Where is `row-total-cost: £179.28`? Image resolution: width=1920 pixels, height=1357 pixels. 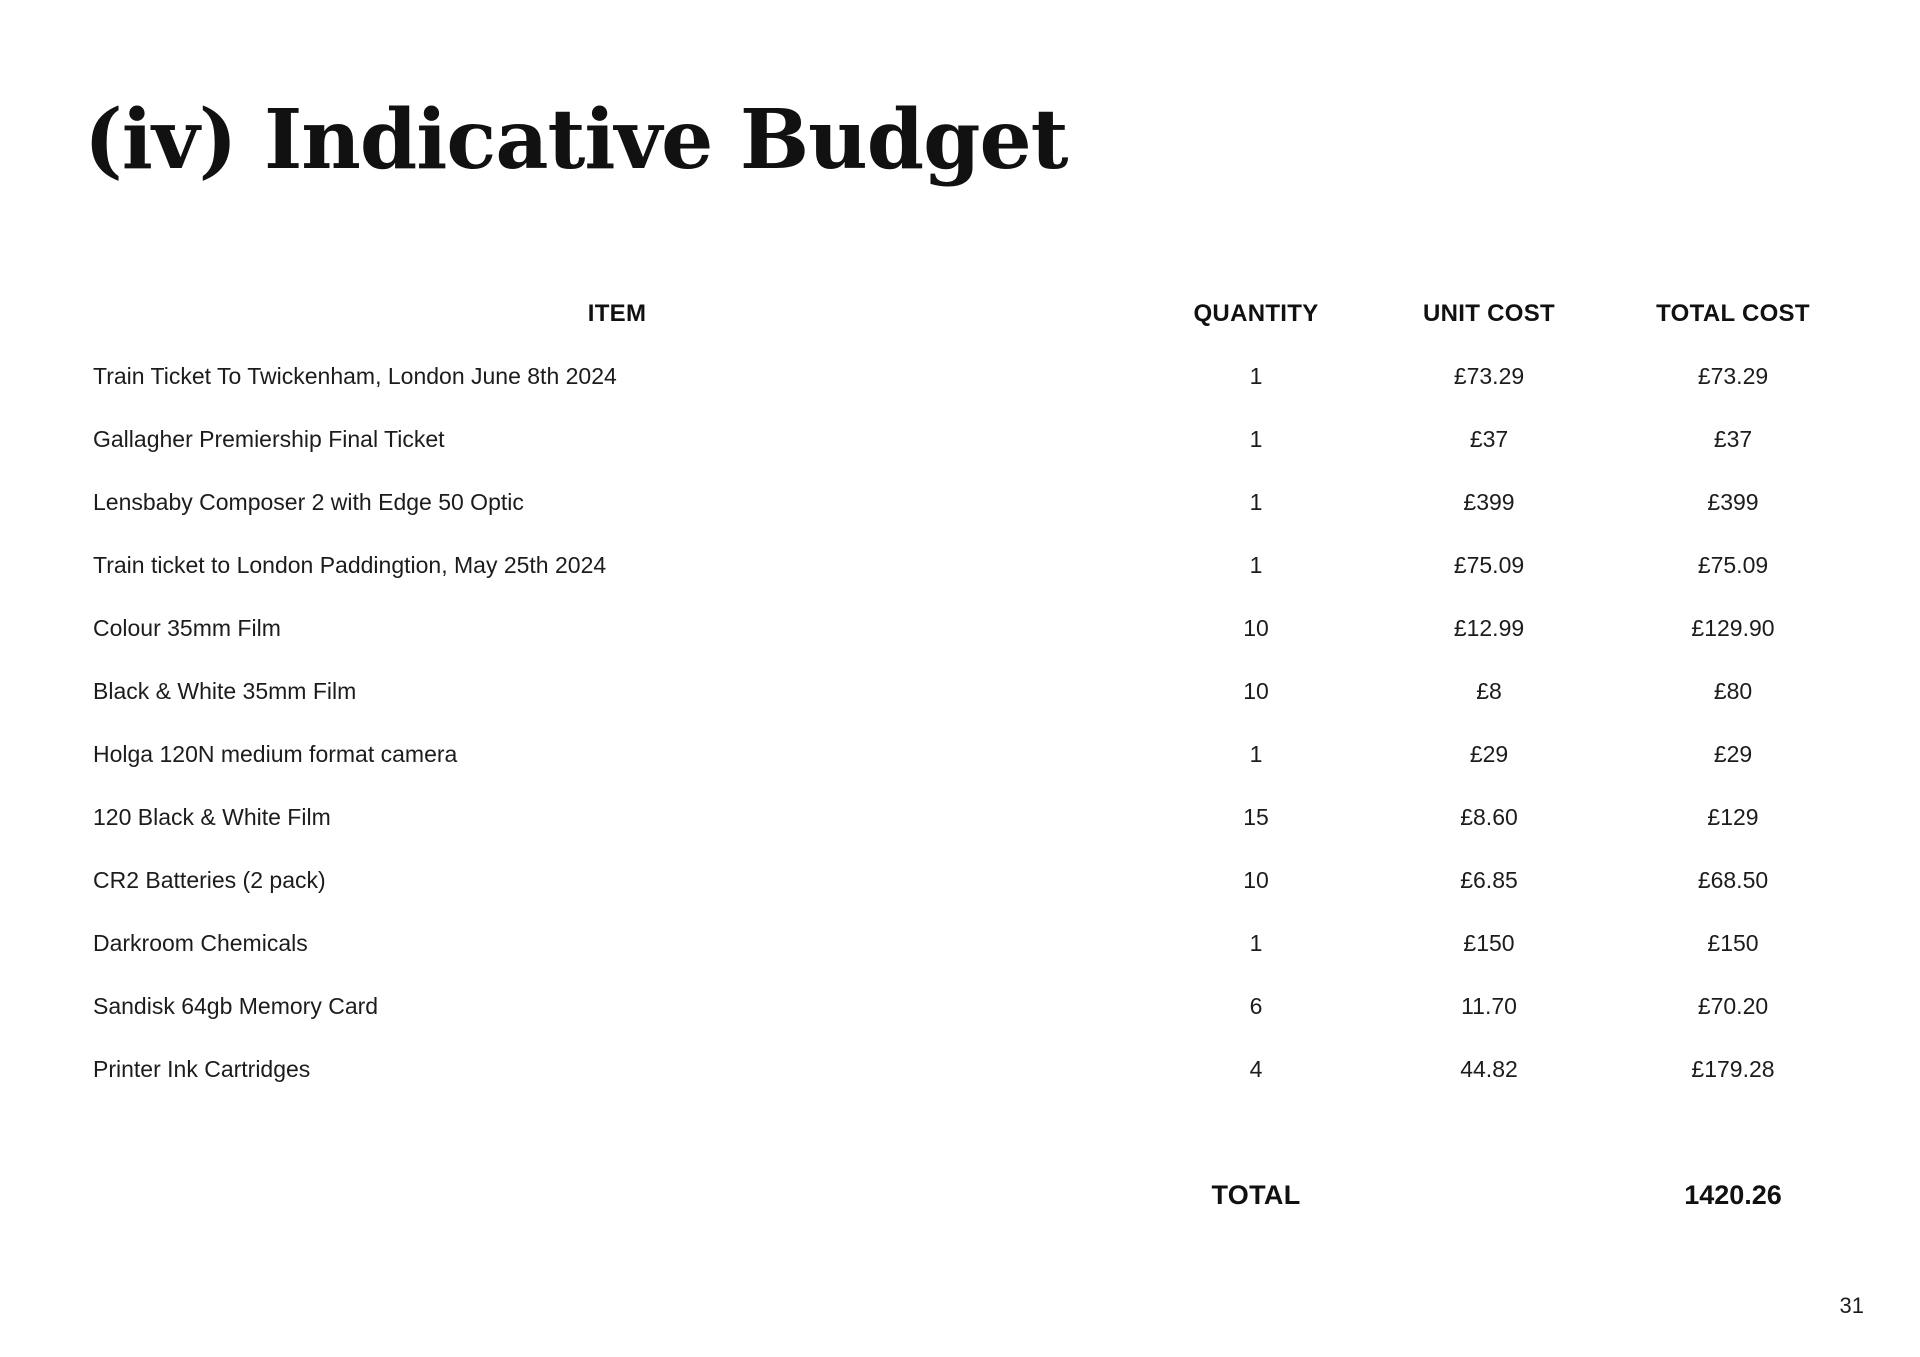
row-total-cost: £179.28 is located at coordinates (1733, 1069).